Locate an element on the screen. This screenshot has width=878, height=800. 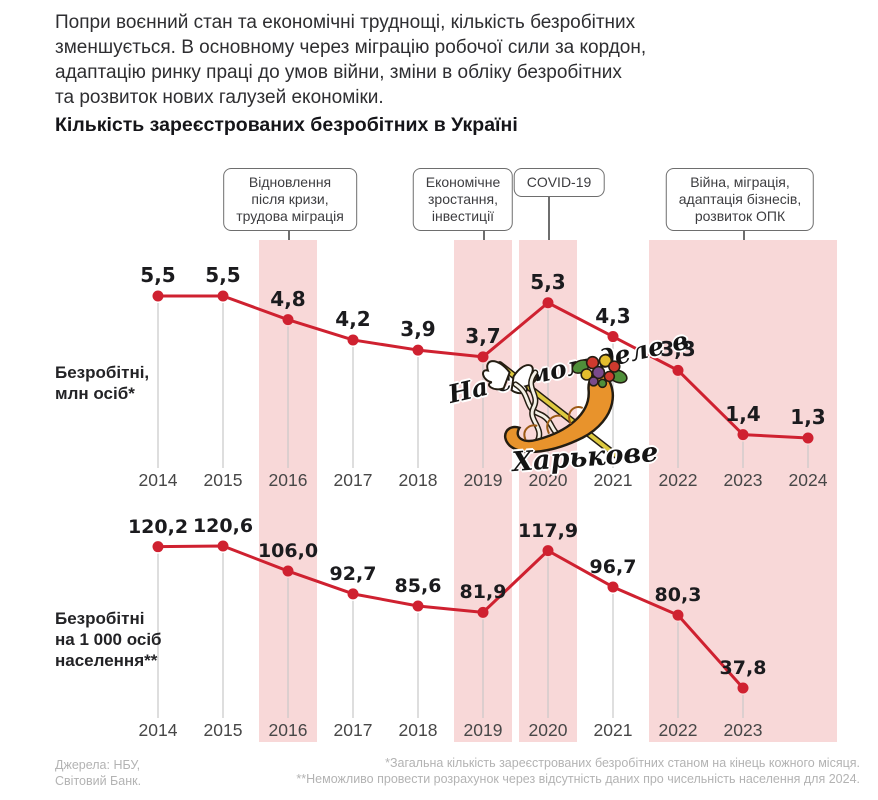
annotation-line: трудова міграція is located at coordinates (290, 216).